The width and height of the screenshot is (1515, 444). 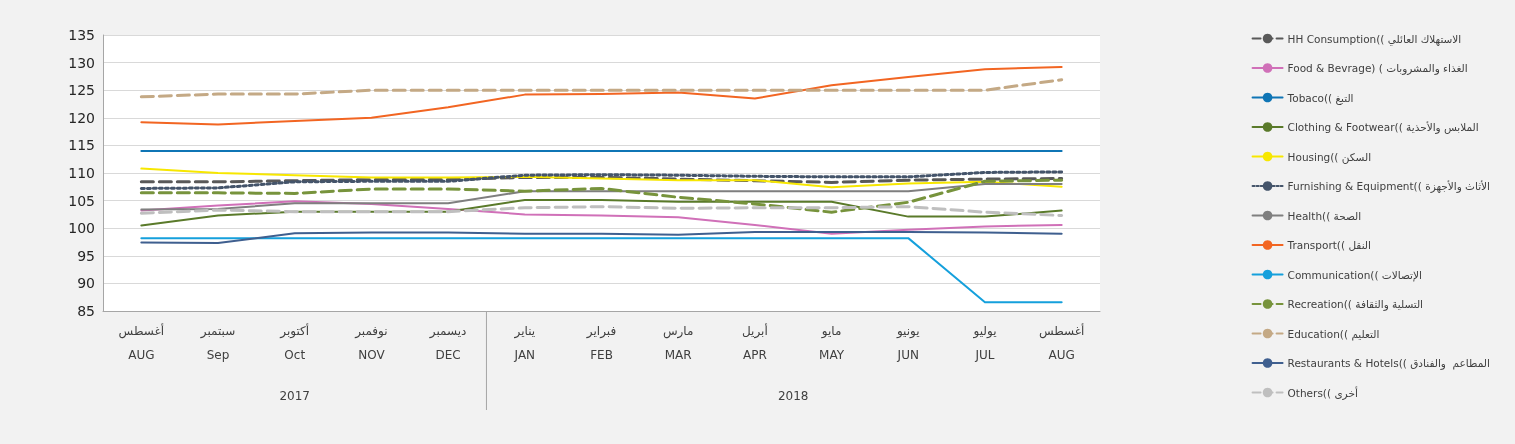 What do you see at coordinates (1322, 392) in the screenshot?
I see `legend-label: Others(( أخرى` at bounding box center [1322, 392].